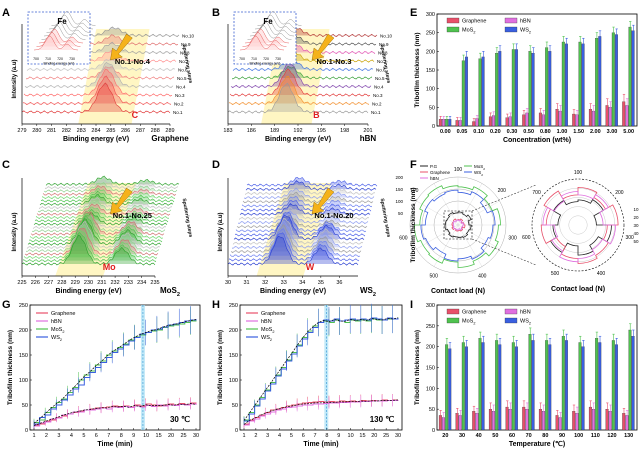  Describe the element at coordinates (184, 61) in the screenshot. I see `series-label-No.7: No.7` at that location.